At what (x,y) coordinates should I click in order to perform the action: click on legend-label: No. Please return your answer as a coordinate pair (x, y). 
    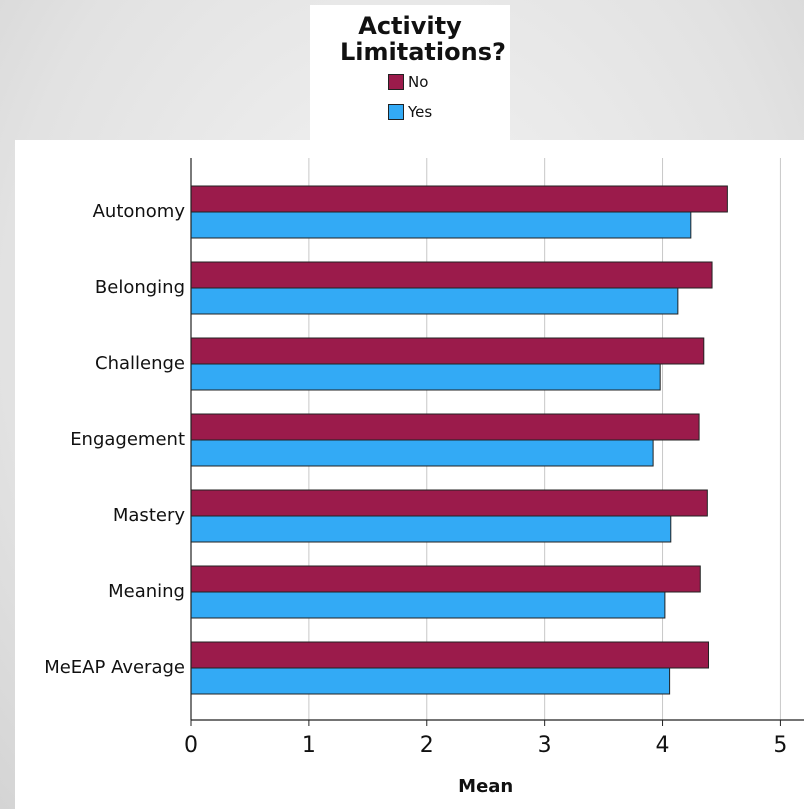
    Looking at the image, I should click on (418, 82).